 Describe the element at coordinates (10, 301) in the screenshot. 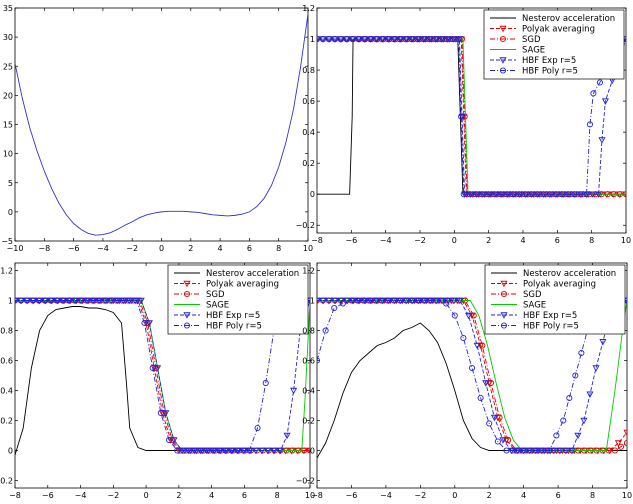

I see `y-tick-label: 1` at that location.